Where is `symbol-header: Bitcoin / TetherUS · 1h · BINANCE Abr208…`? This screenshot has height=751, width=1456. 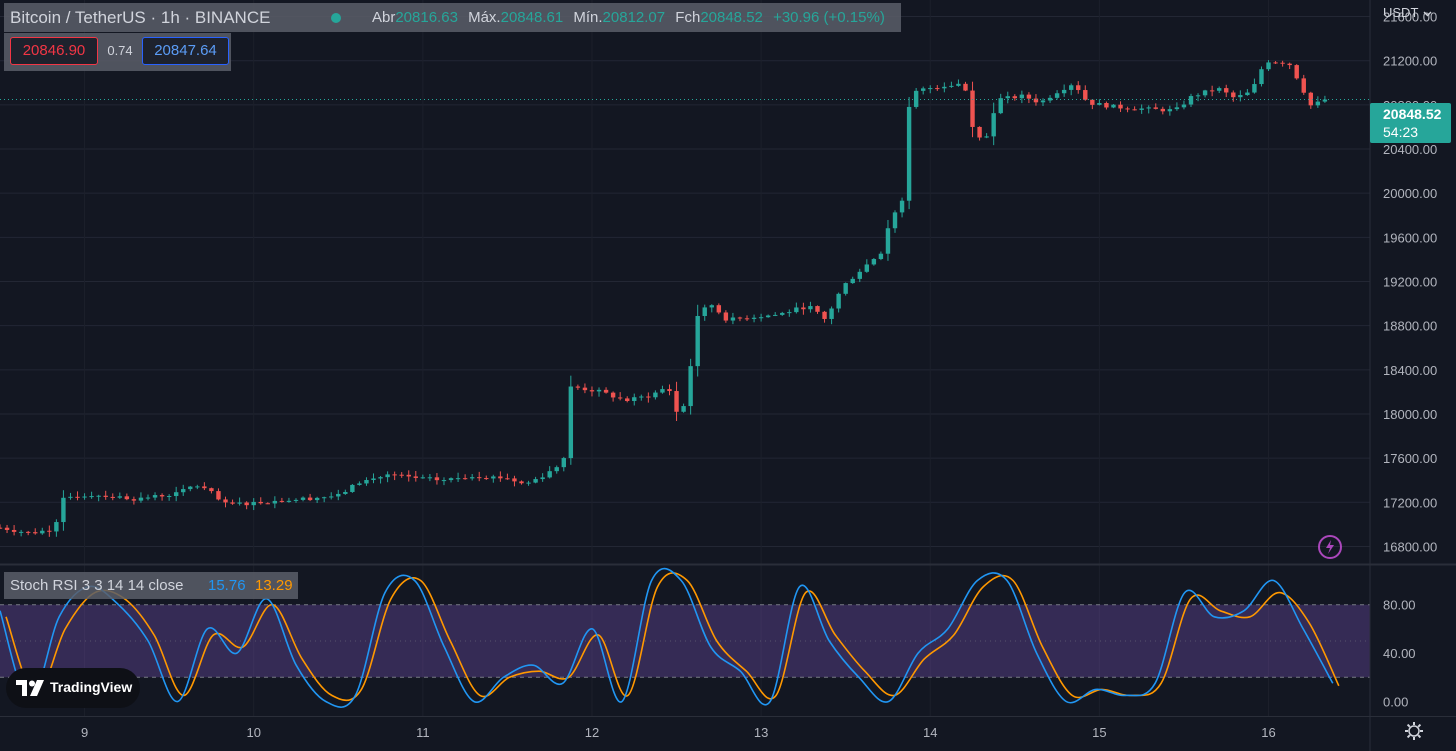 symbol-header: Bitcoin / TetherUS · 1h · BINANCE Abr208… is located at coordinates (452, 17).